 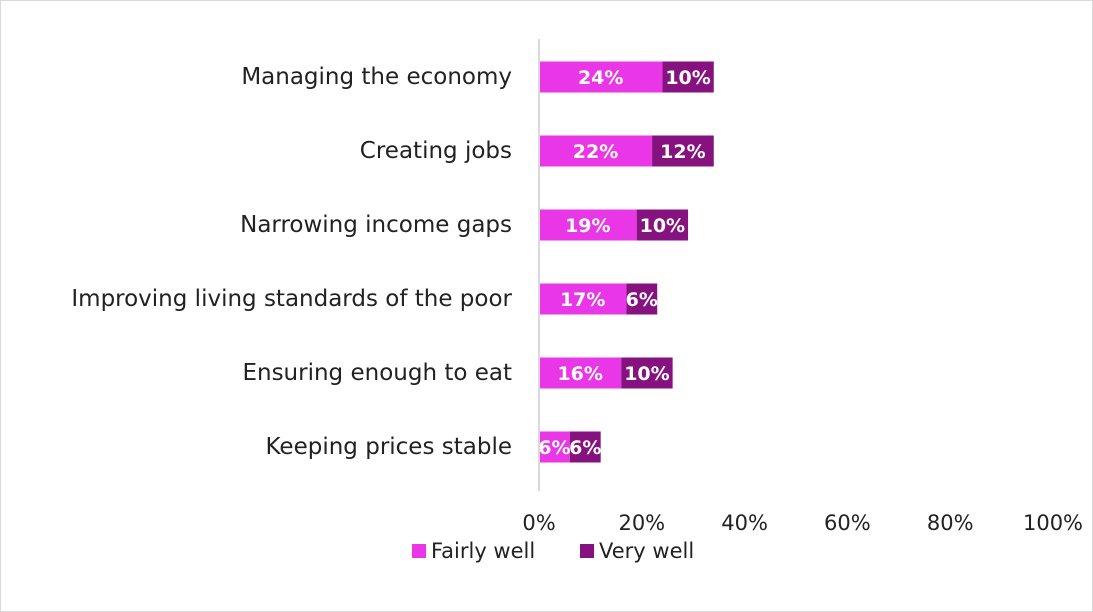 I want to click on bar-data-labels: 24% 10%22% 12%19% 10%17% 6%16% 10%6%6%, so click(x=624, y=263).